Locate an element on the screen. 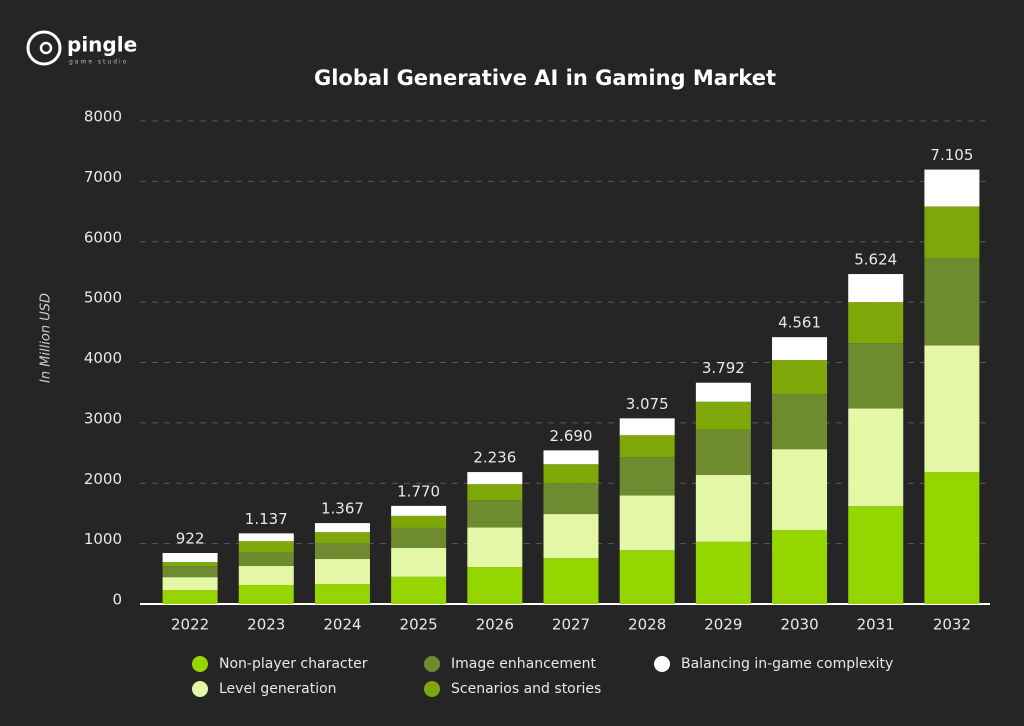 This screenshot has height=726, width=1024. total-label: 3.792 is located at coordinates (723, 368).